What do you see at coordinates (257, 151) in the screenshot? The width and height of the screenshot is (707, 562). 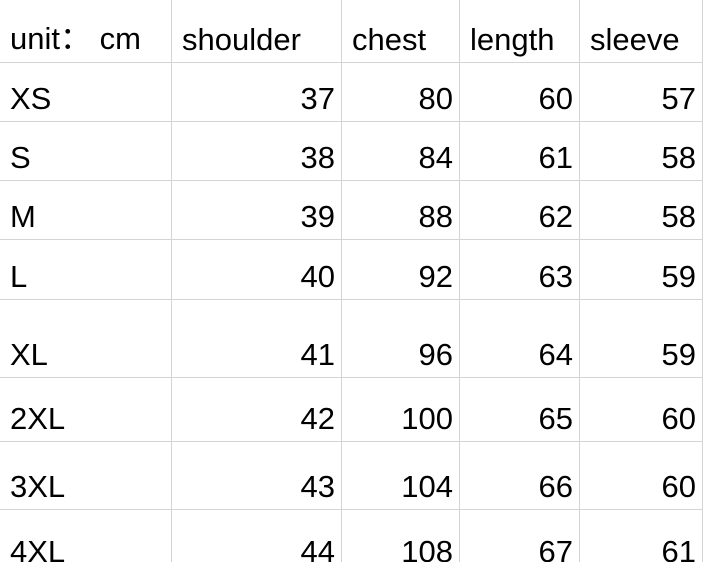 I see `value-cell: 38` at bounding box center [257, 151].